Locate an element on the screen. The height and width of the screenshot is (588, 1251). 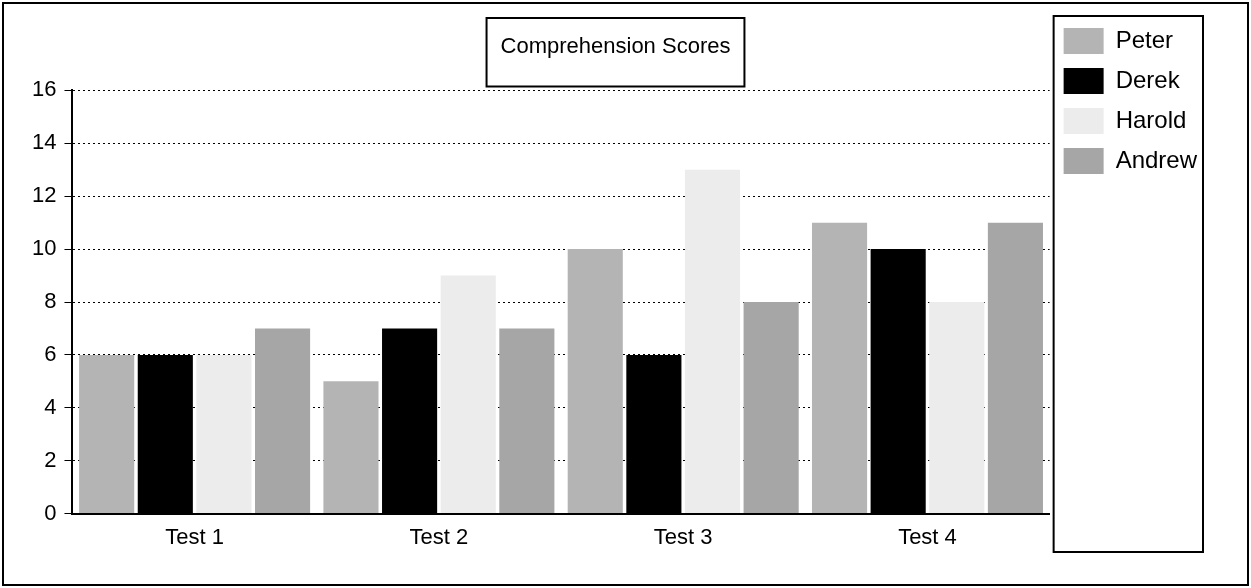
legend-label: Derek is located at coordinates (1148, 79).